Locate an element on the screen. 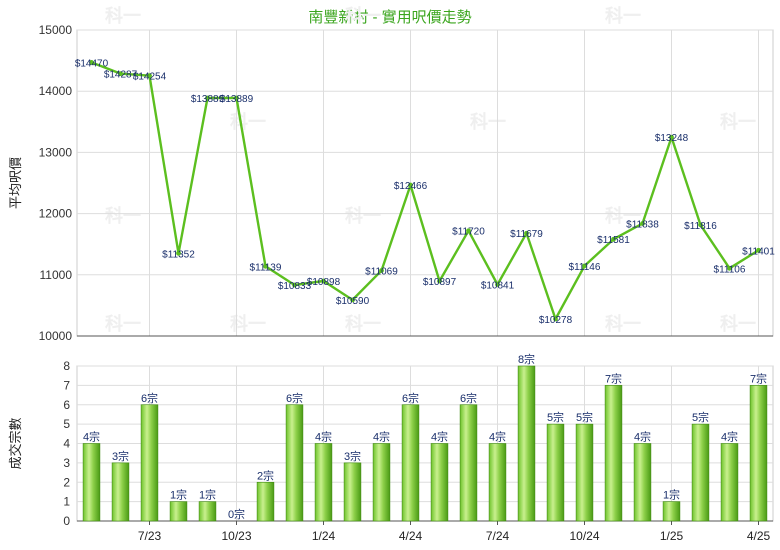 This screenshot has width=780, height=550. x-tick-label: 4/25 is located at coordinates (759, 536).